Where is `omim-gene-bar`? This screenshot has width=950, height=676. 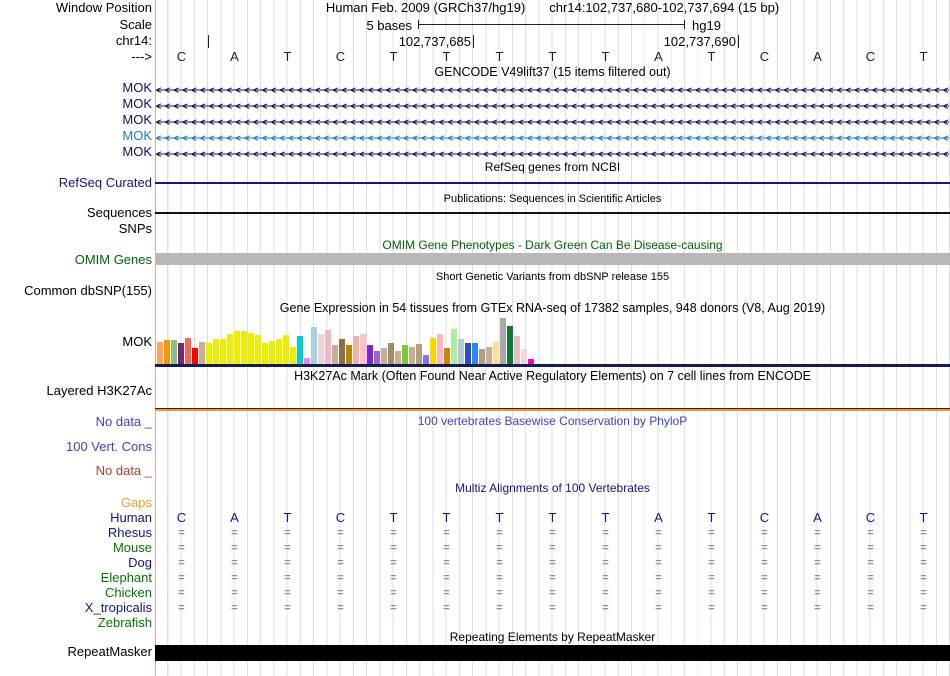
omim-gene-bar is located at coordinates (552, 259).